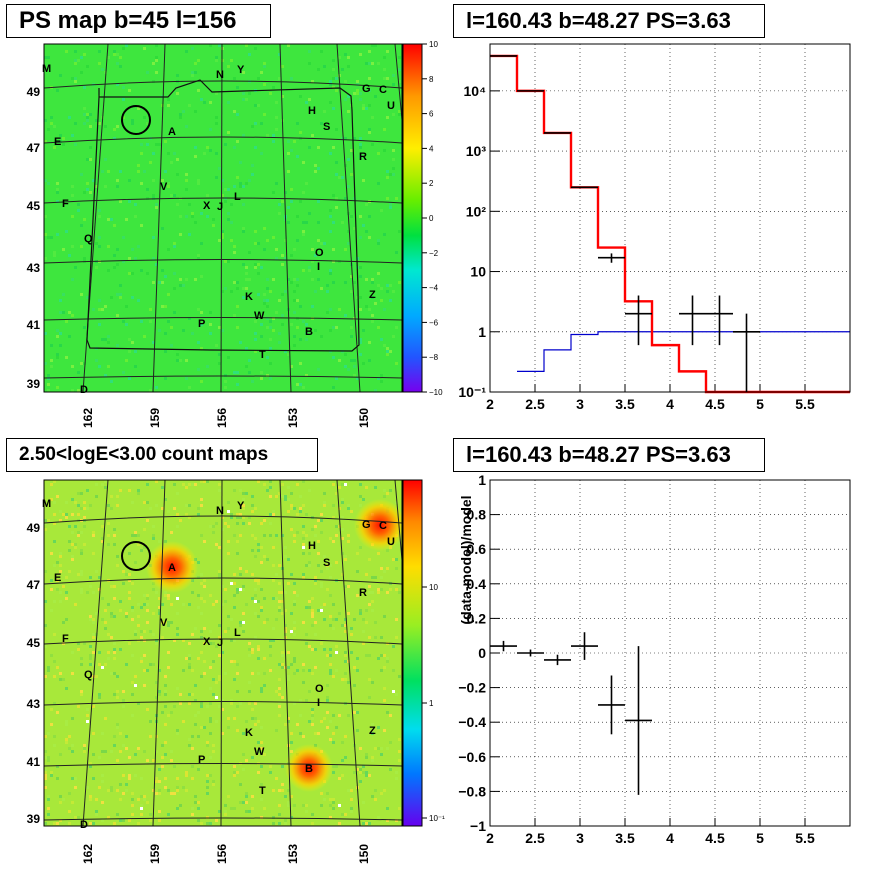 This screenshot has height=872, width=896. Describe the element at coordinates (482, 480) in the screenshot. I see `residual-ytick: 1` at that location.